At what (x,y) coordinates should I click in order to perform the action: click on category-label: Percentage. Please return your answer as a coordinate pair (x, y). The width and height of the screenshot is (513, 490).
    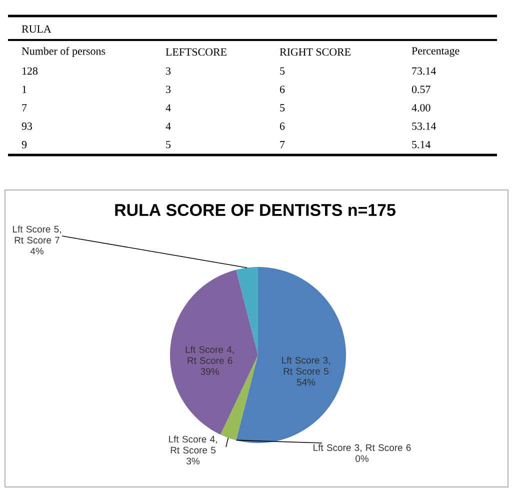
    Looking at the image, I should click on (436, 52).